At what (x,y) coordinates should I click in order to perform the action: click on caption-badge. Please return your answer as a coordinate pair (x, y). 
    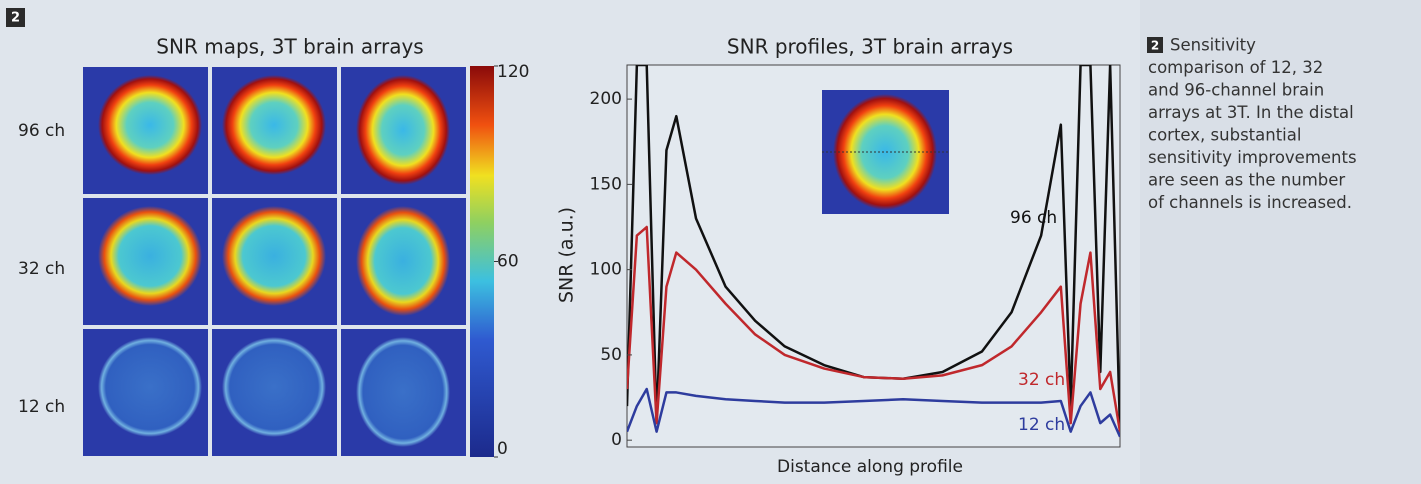
    Looking at the image, I should click on (1155, 45).